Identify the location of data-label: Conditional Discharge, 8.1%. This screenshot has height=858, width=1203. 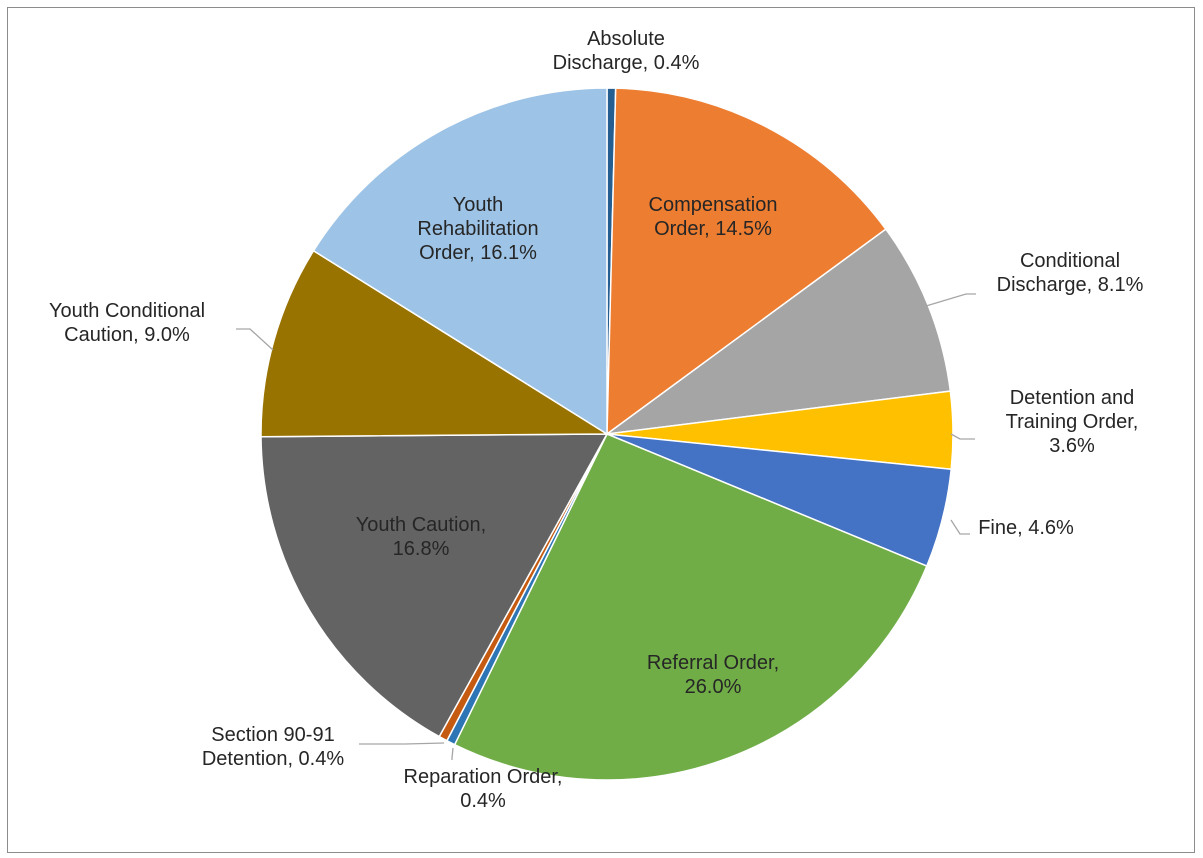
(1070, 273).